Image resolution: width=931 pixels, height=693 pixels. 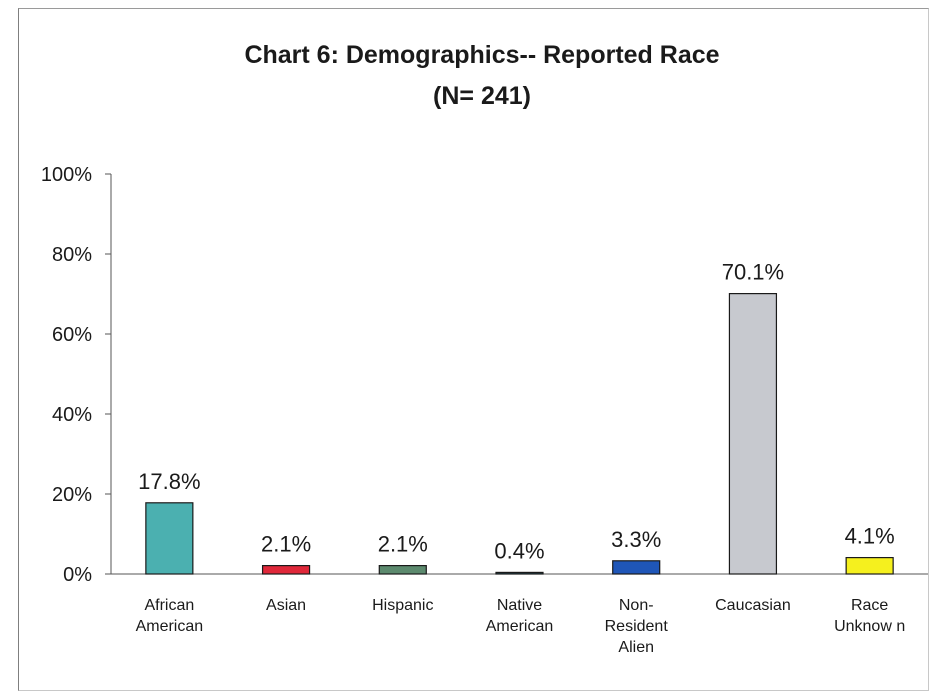 I want to click on y-tick-label: 60%, so click(x=72, y=335).